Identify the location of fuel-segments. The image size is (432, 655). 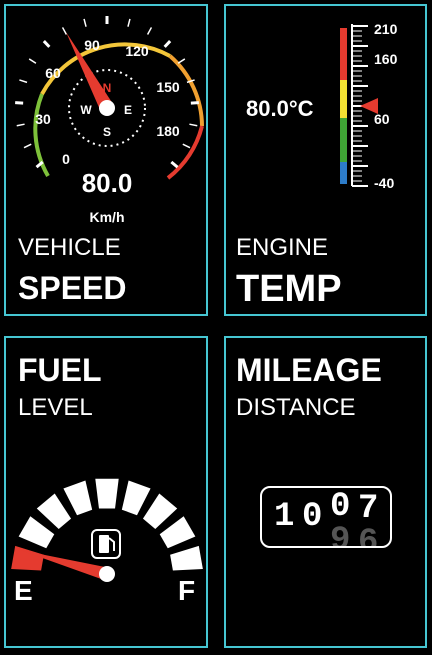
(107, 524).